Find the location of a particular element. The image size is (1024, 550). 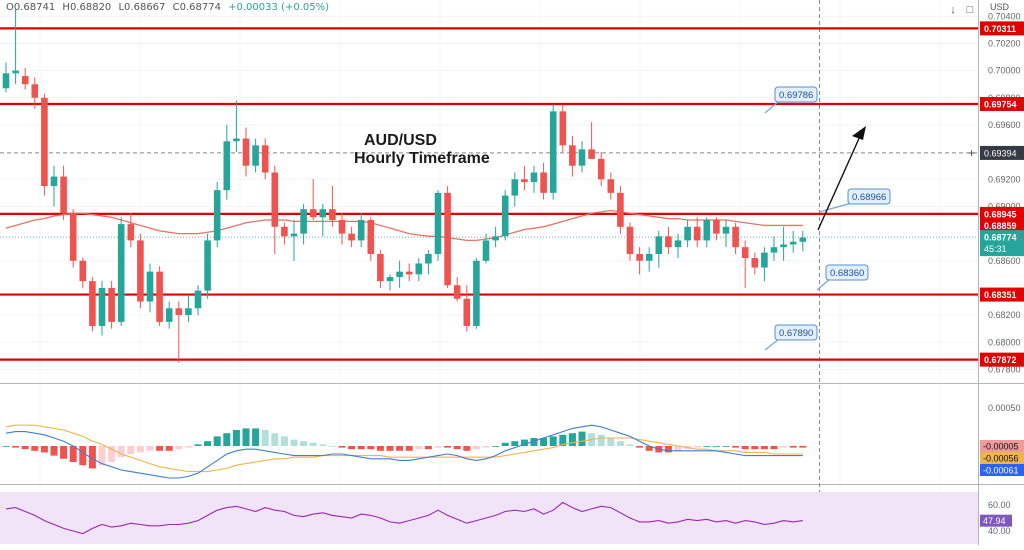

square-icon: □ is located at coordinates (970, 10).